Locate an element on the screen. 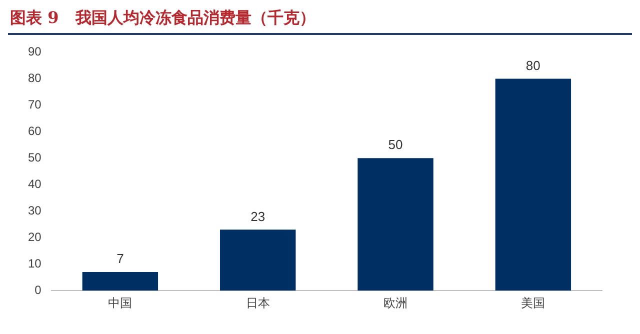  y-tick-label: 80 is located at coordinates (35, 78).